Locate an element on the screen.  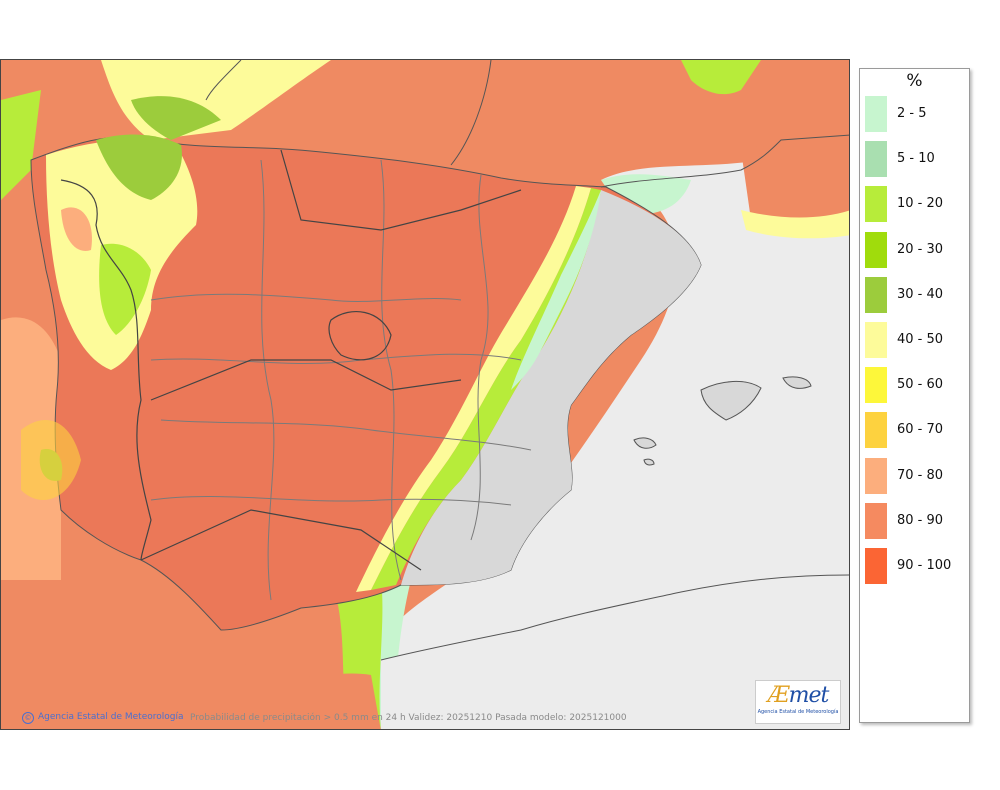
africa-dry is located at coordinates (615, 652).